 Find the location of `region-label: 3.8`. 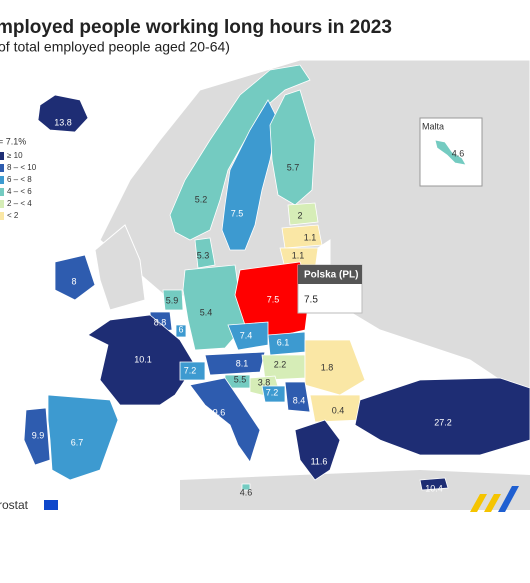

region-label: 3.8 is located at coordinates (264, 382).